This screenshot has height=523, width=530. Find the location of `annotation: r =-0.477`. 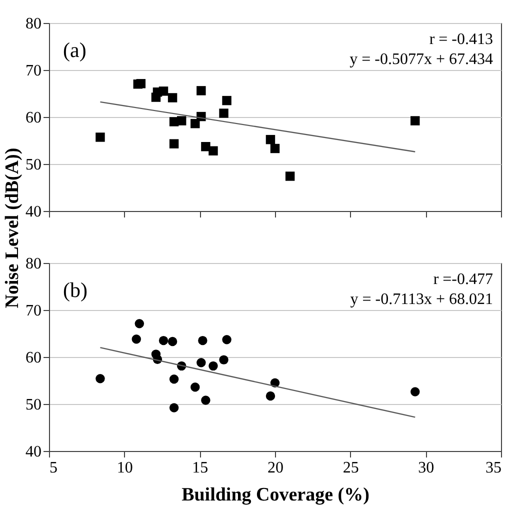

annotation: r =-0.477 is located at coordinates (463, 279).